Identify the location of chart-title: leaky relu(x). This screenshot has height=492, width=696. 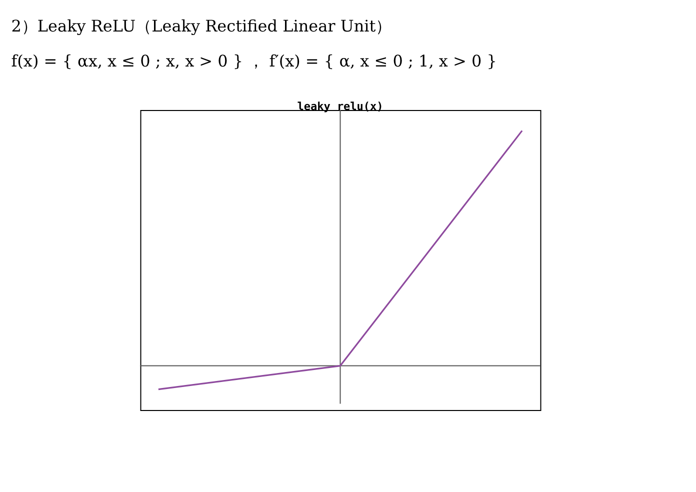
(340, 106).